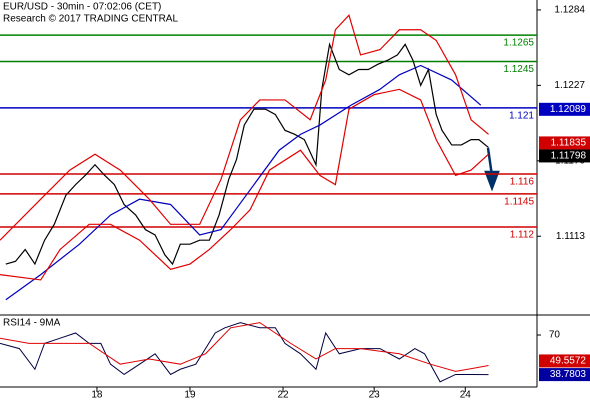  What do you see at coordinates (492, 169) in the screenshot?
I see `forecast-arrow` at bounding box center [492, 169].